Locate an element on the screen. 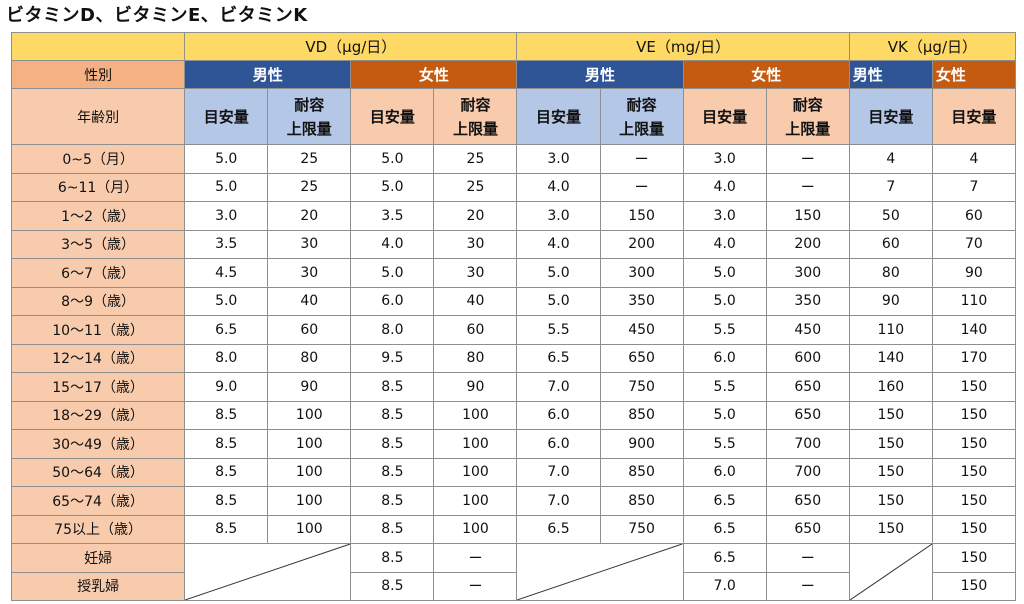  age-label: 年齢別 is located at coordinates (98, 116).